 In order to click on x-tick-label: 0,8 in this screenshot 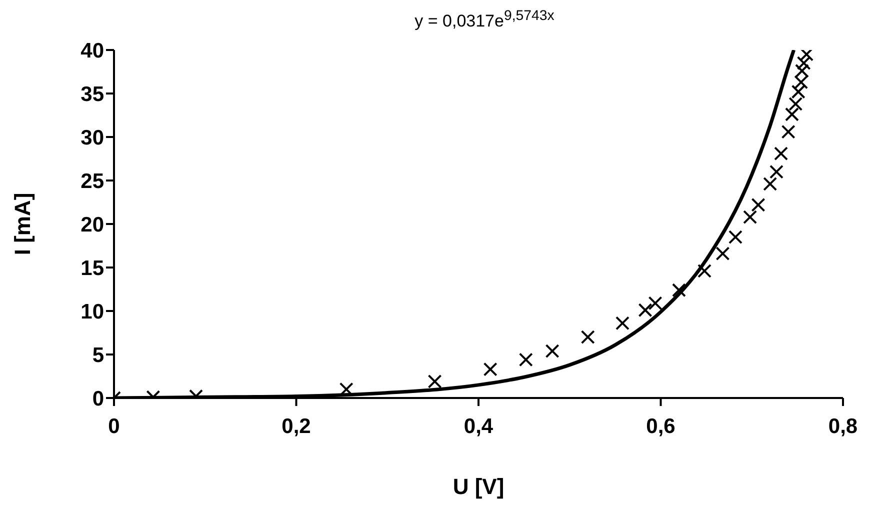, I will do `click(843, 426)`.